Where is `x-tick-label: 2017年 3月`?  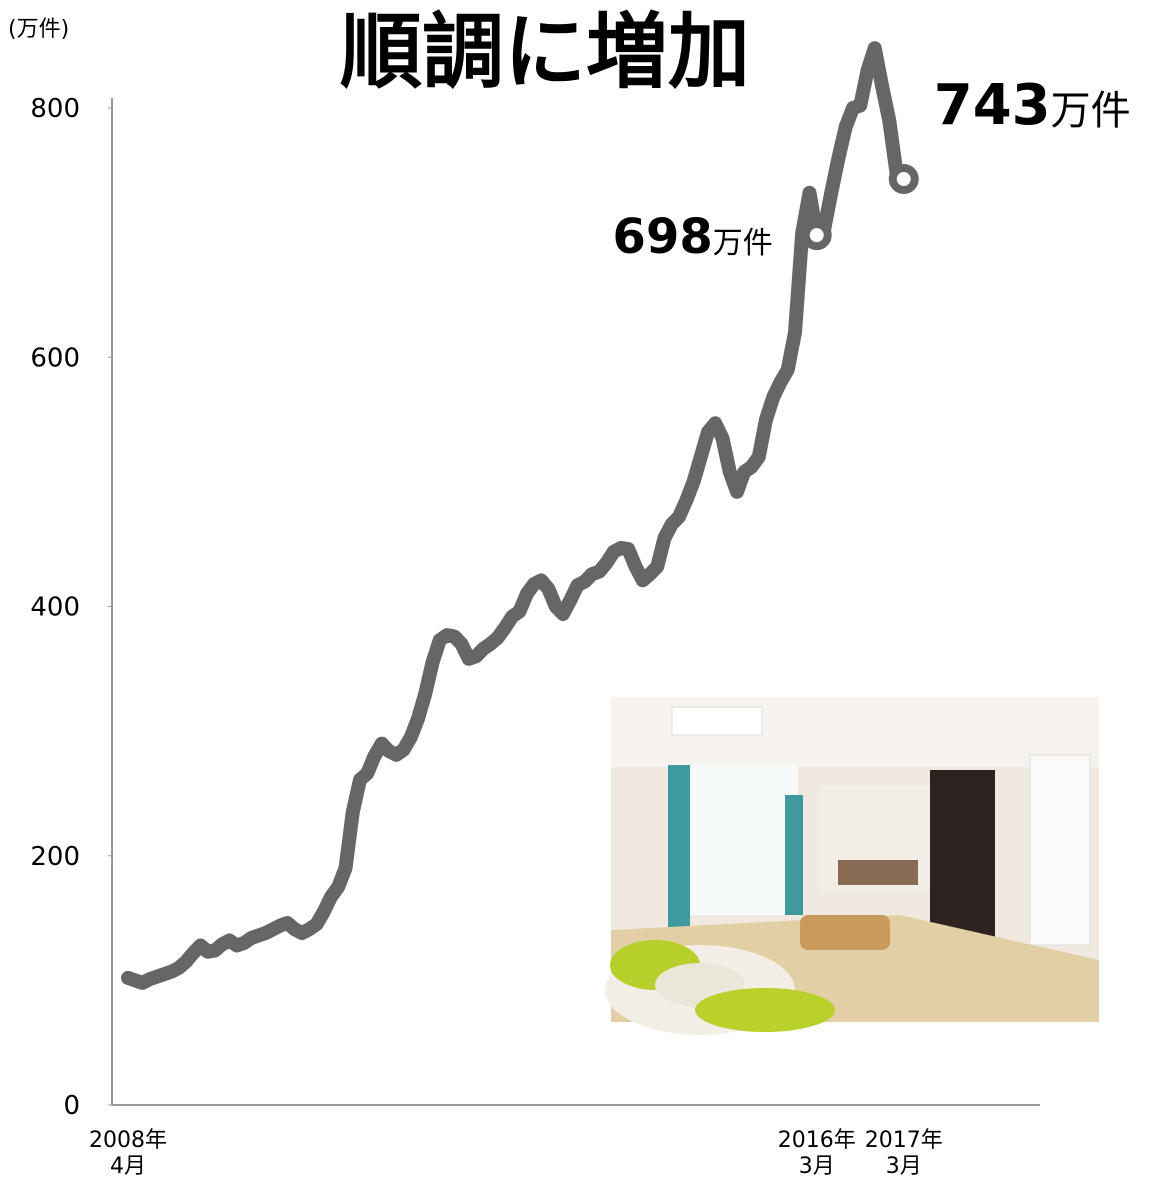 x-tick-label: 2017年 3月 is located at coordinates (903, 1153).